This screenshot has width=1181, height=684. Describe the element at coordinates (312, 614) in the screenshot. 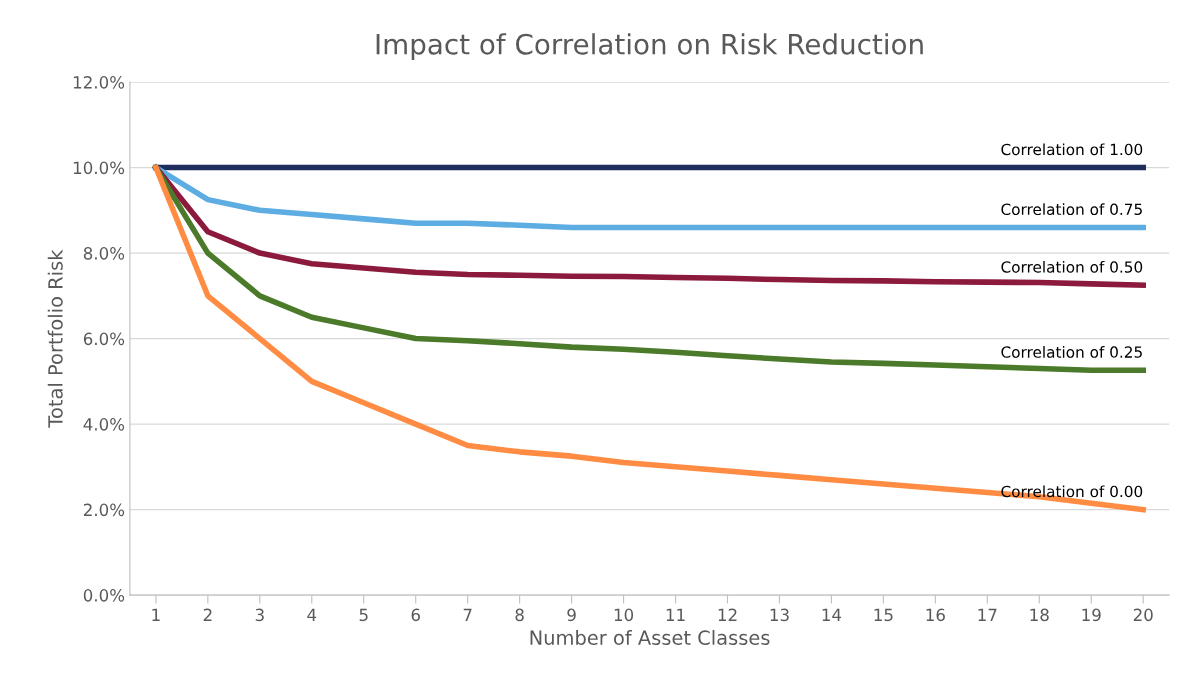

I see `x-tick-label: 4` at that location.